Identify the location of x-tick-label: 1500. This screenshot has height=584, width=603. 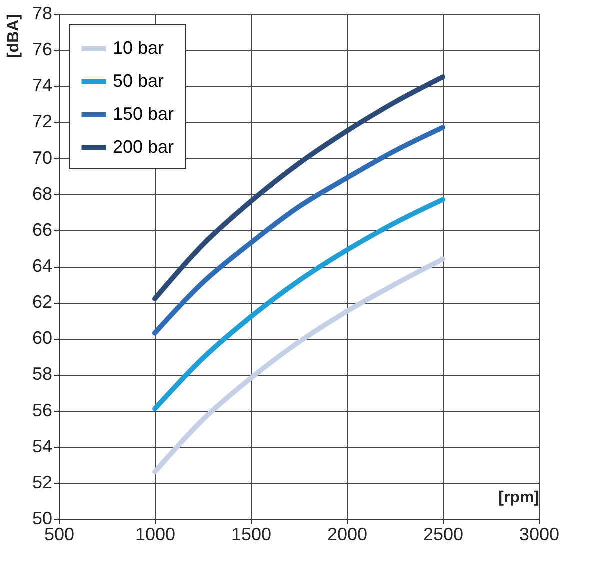
(251, 534).